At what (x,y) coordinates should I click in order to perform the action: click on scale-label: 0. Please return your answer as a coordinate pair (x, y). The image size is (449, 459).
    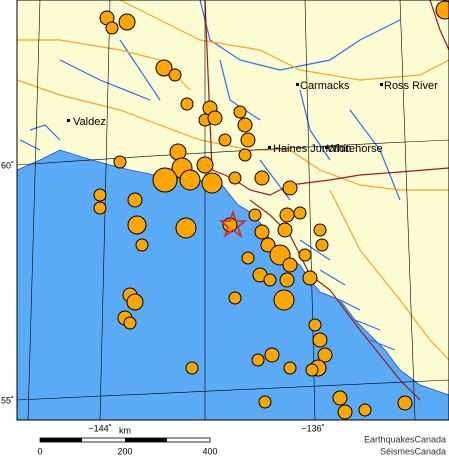
    Looking at the image, I should click on (39, 451).